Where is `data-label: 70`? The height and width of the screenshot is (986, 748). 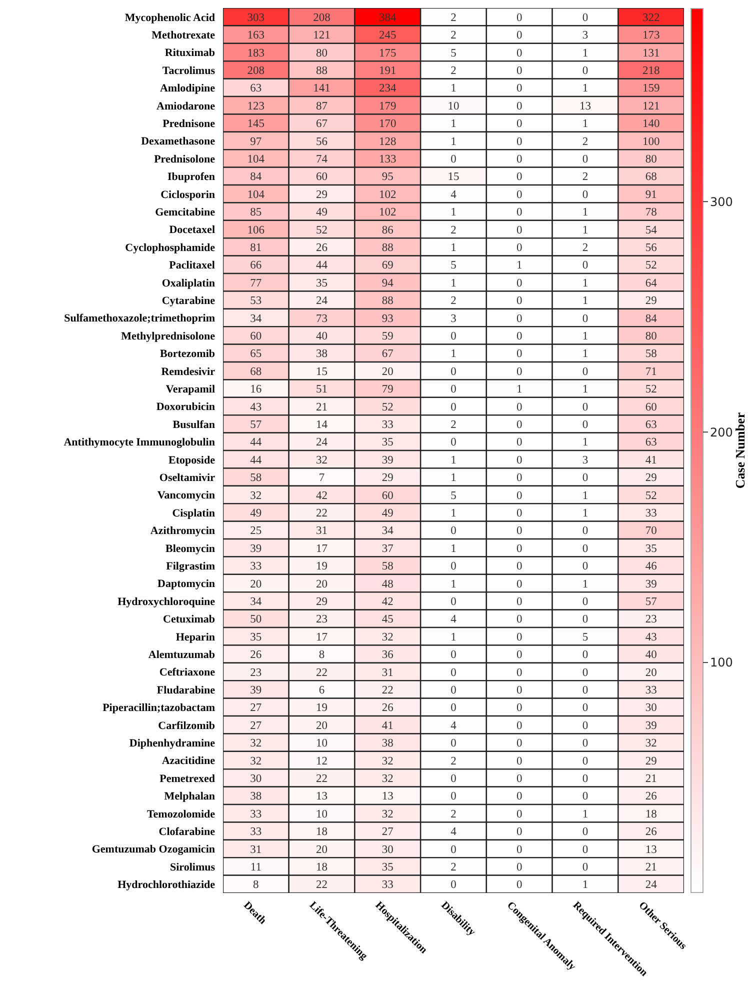
data-label: 70 is located at coordinates (651, 531).